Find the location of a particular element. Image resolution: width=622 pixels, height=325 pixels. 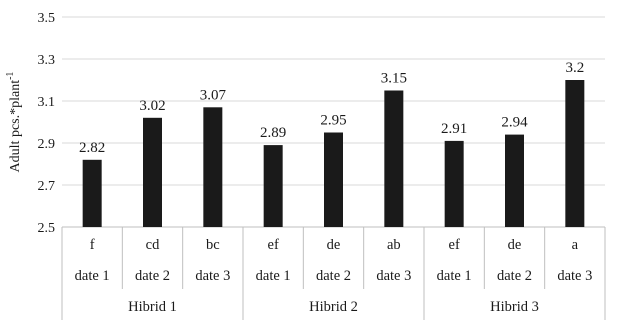

y-axis-title-text: Adult pcs.*plant is located at coordinates (15, 126).